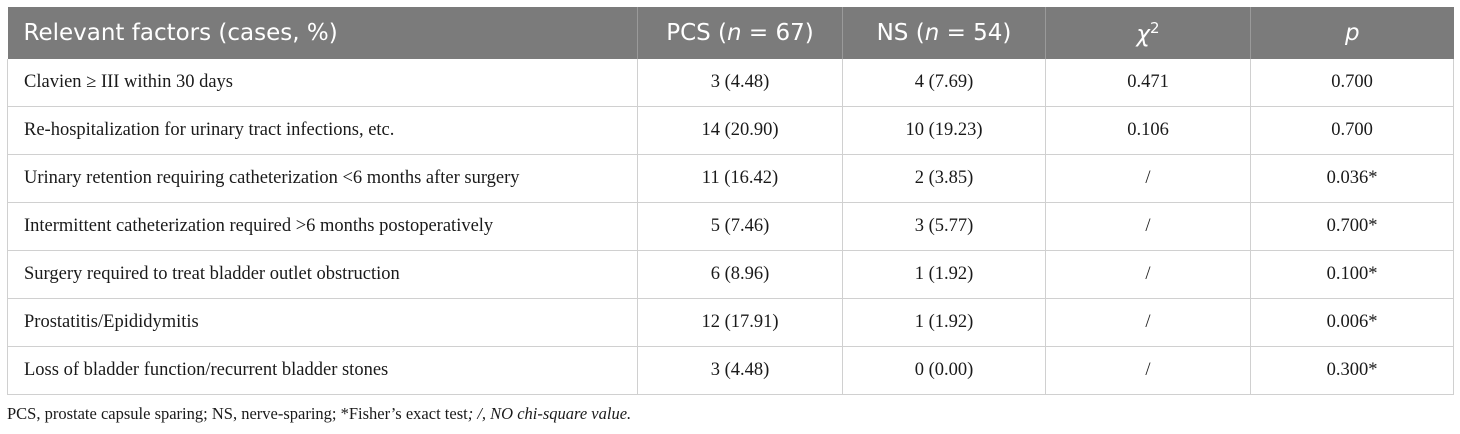 The height and width of the screenshot is (434, 1460). What do you see at coordinates (740, 322) in the screenshot?
I see `cell-pcs: 12 (17.91)` at bounding box center [740, 322].